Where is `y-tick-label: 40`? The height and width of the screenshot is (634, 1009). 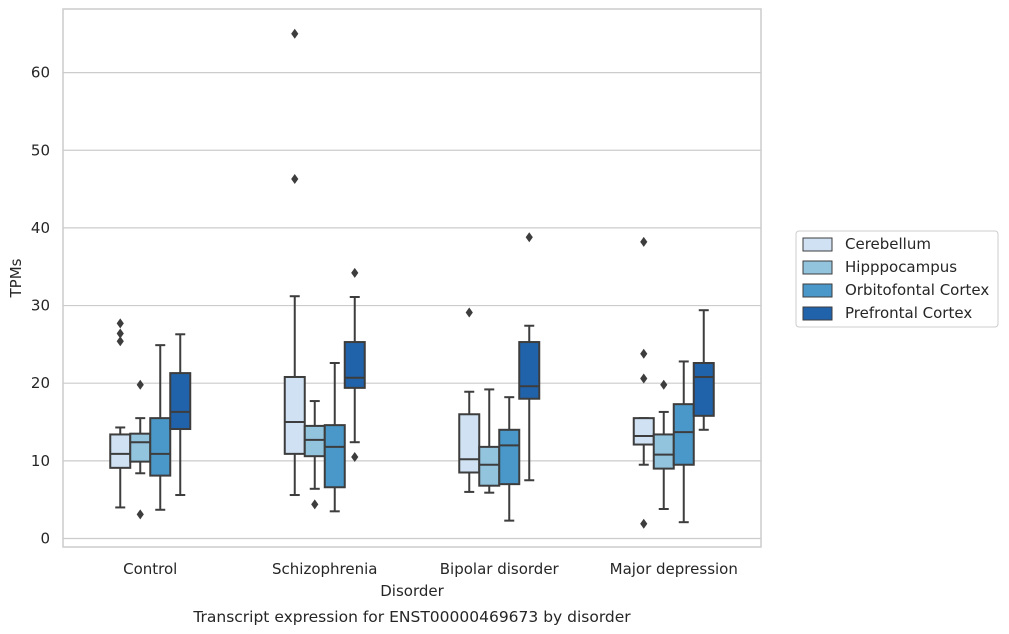 y-tick-label: 40 is located at coordinates (40, 228).